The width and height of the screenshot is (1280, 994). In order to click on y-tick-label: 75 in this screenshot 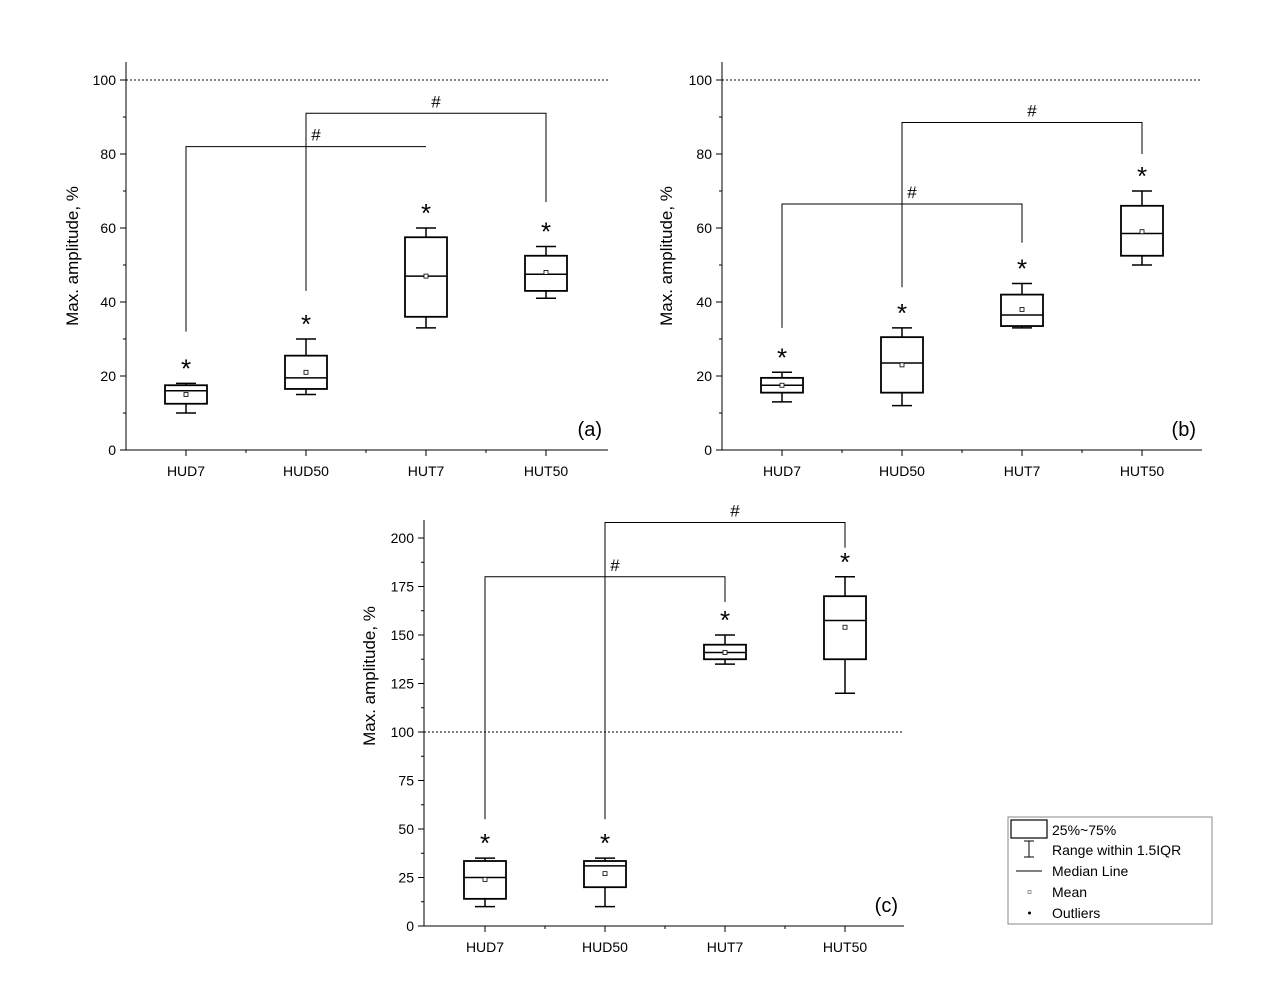, I will do `click(406, 781)`.